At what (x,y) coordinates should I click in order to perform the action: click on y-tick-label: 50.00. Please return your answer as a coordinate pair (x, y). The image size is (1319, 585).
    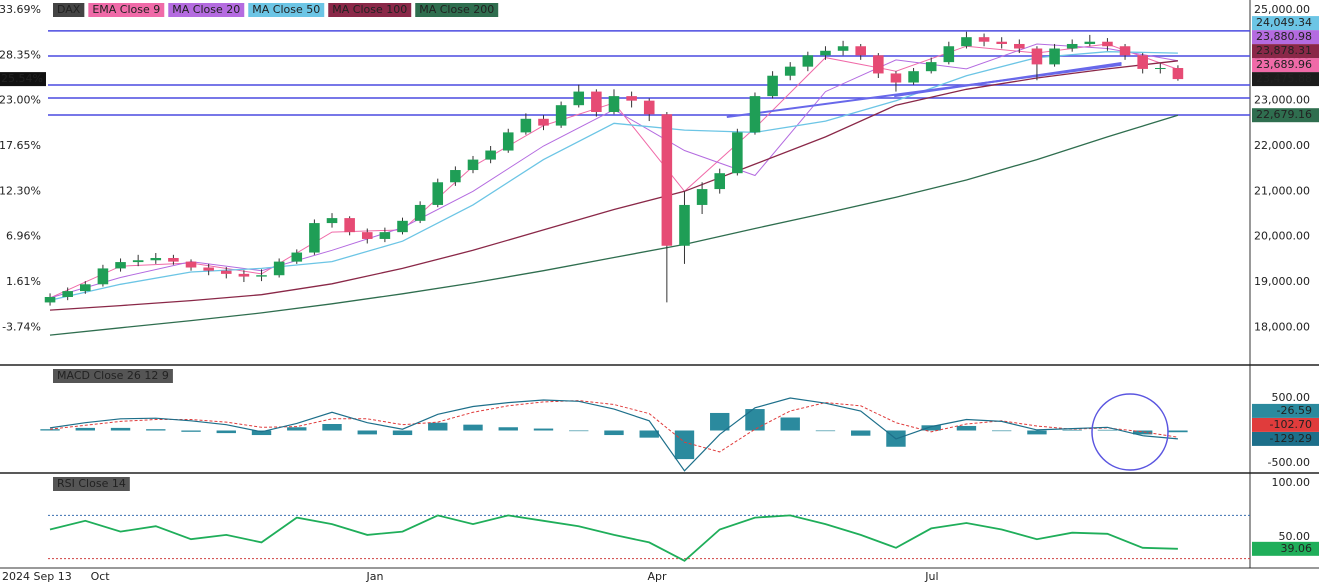
    Looking at the image, I should click on (1295, 536).